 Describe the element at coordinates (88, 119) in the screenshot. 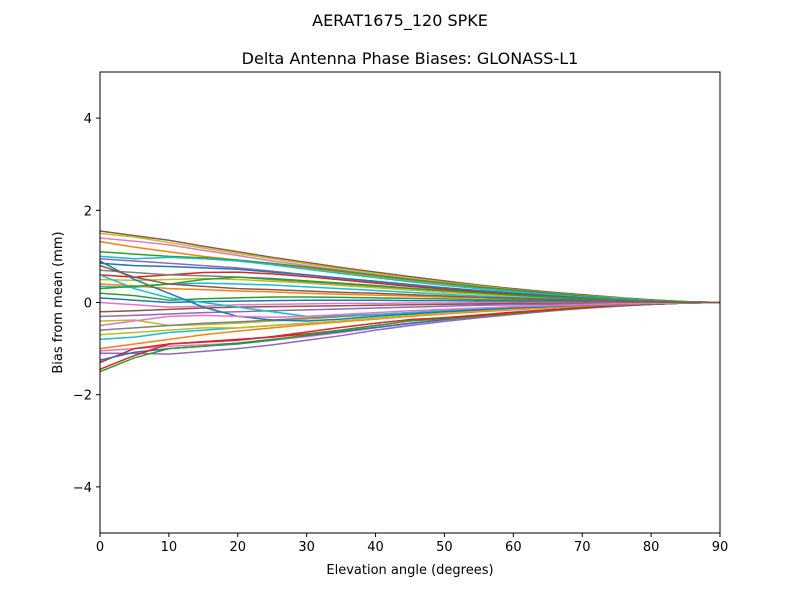

I see `y-tick-label-4: 4` at that location.